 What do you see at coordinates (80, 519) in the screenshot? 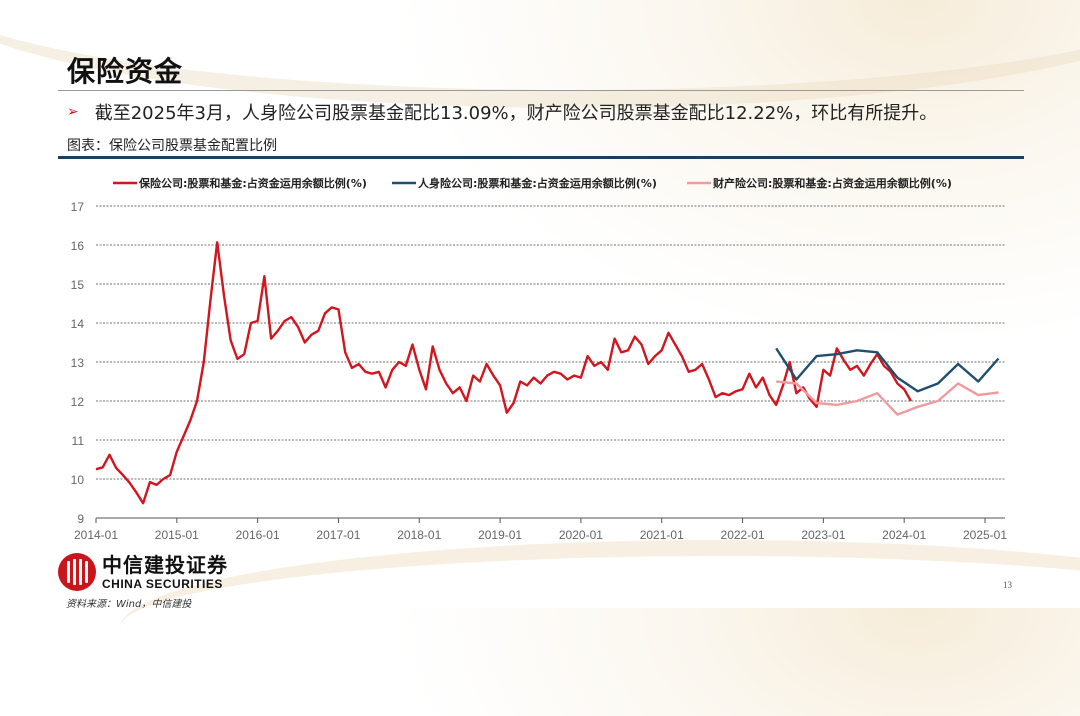
I see `y-tick-label: 9` at bounding box center [80, 519].